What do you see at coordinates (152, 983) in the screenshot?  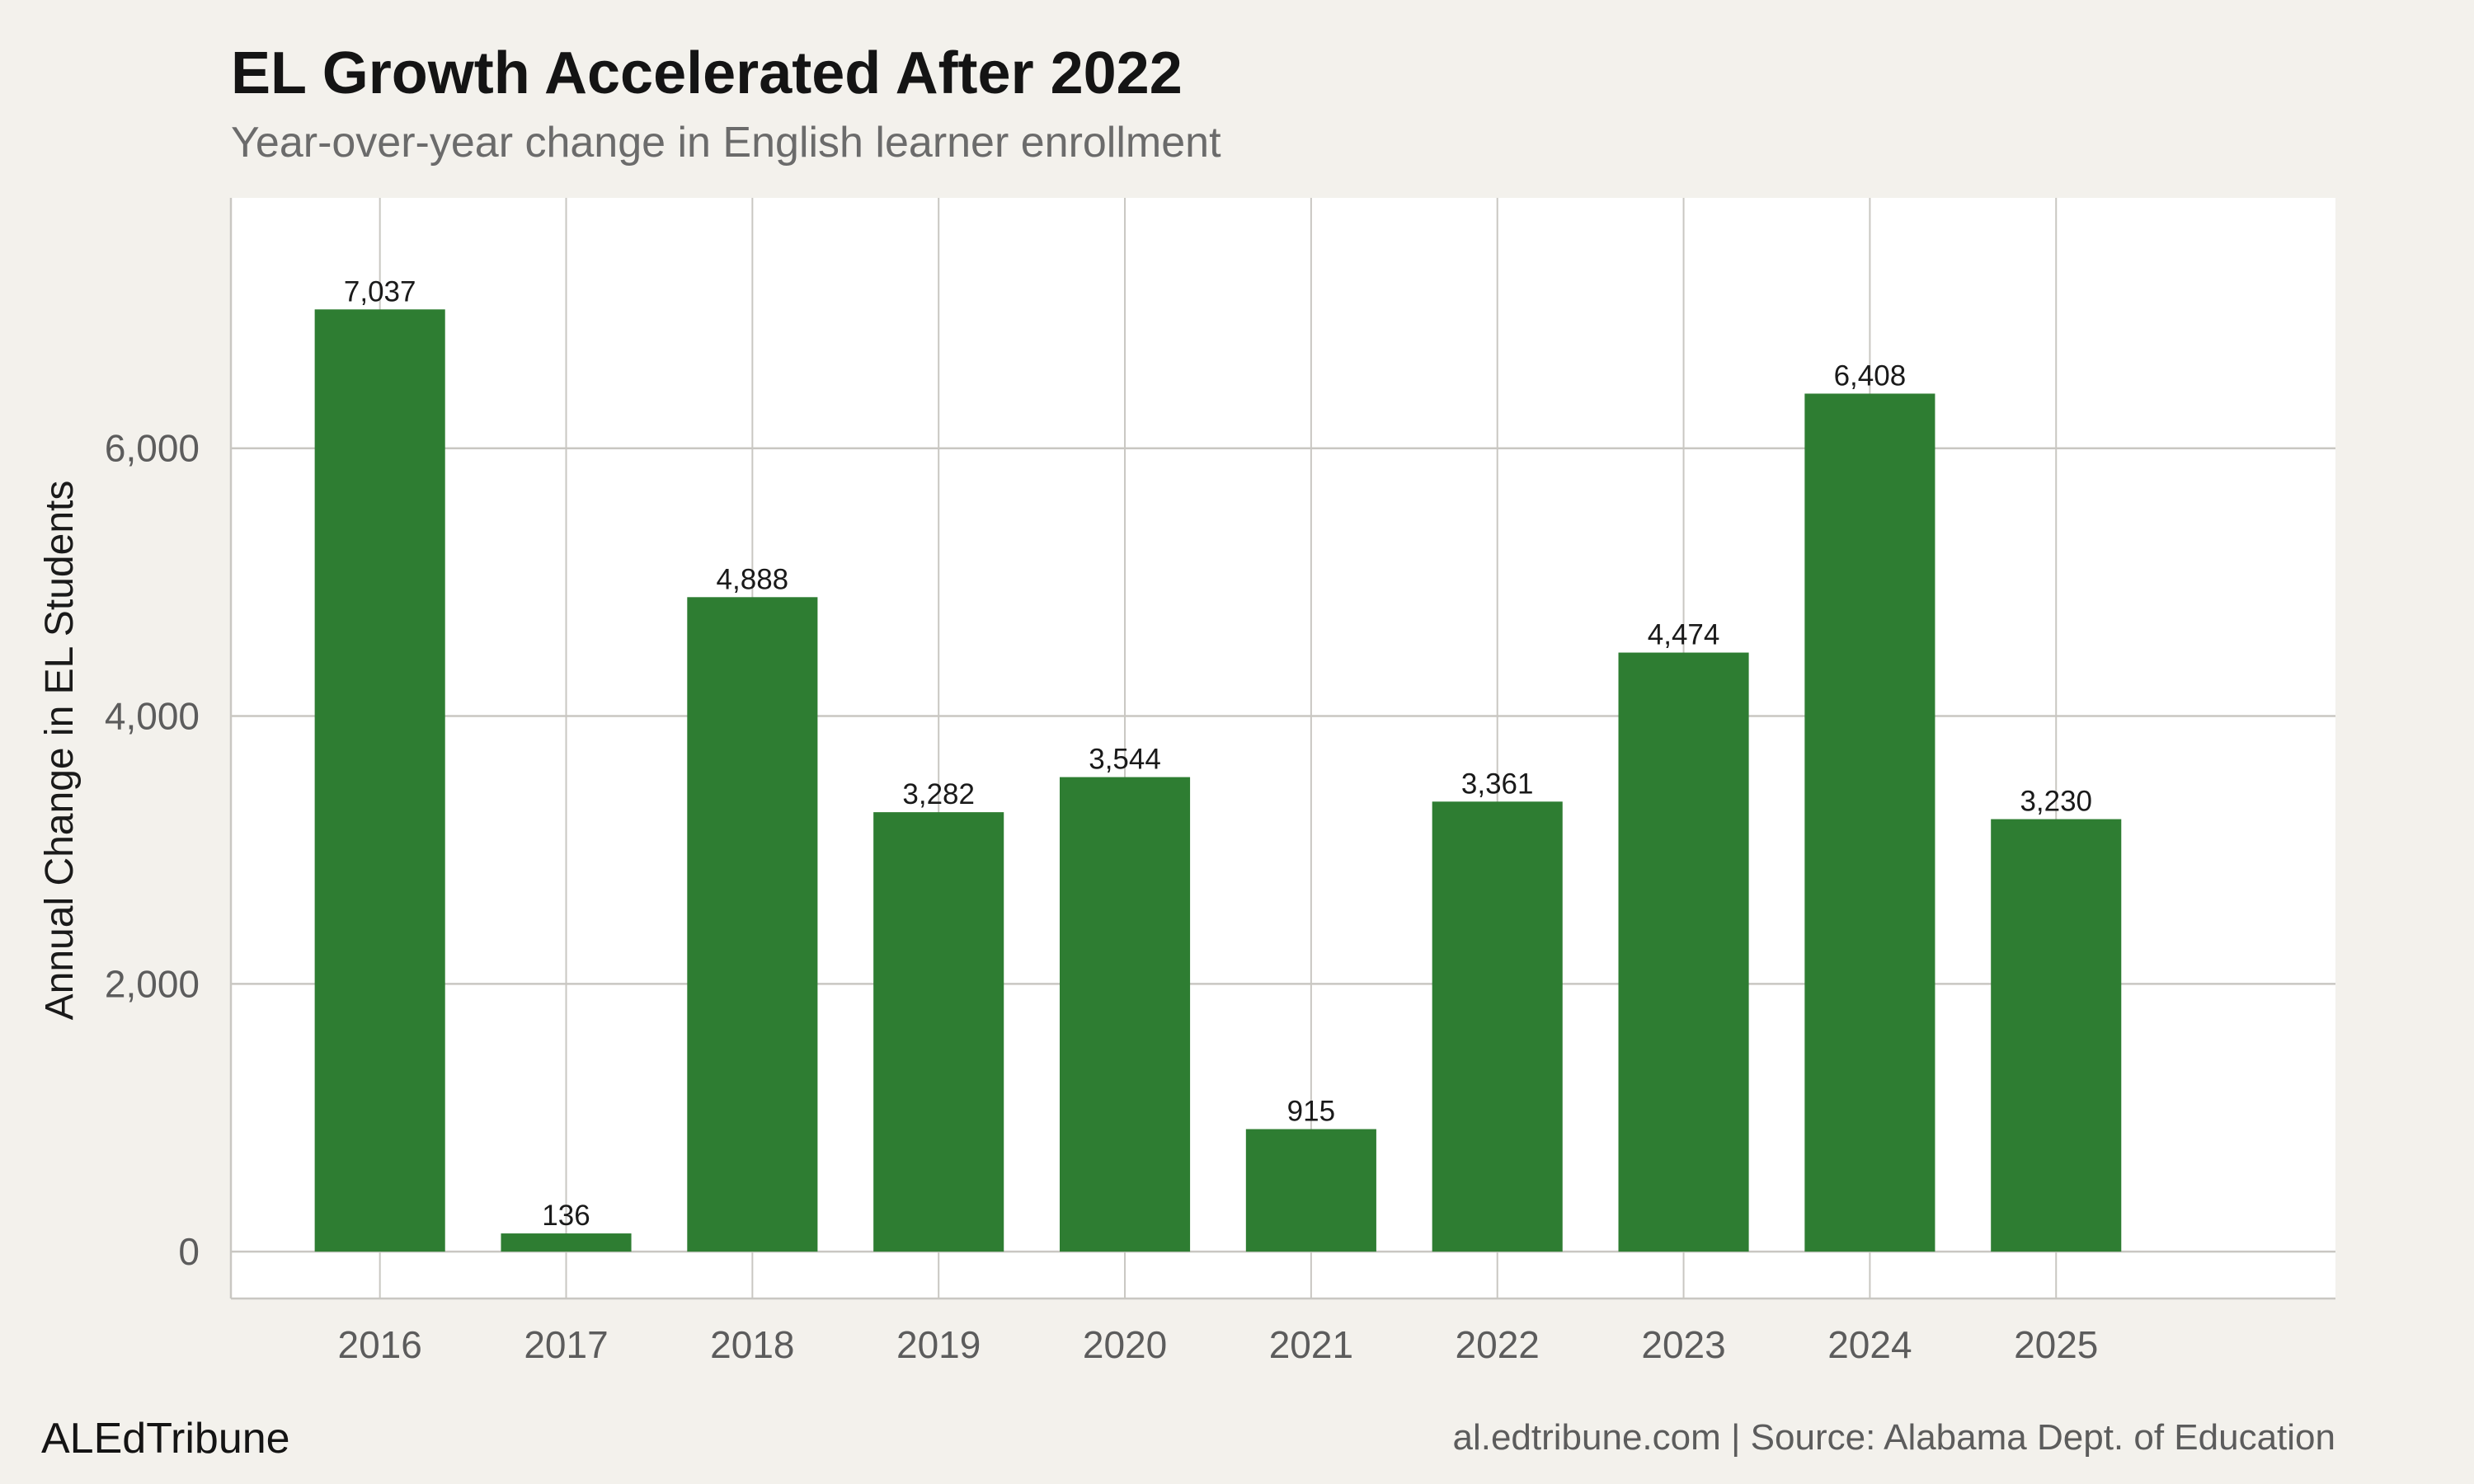 I see `y-tick-label-2000: 2,000` at bounding box center [152, 983].